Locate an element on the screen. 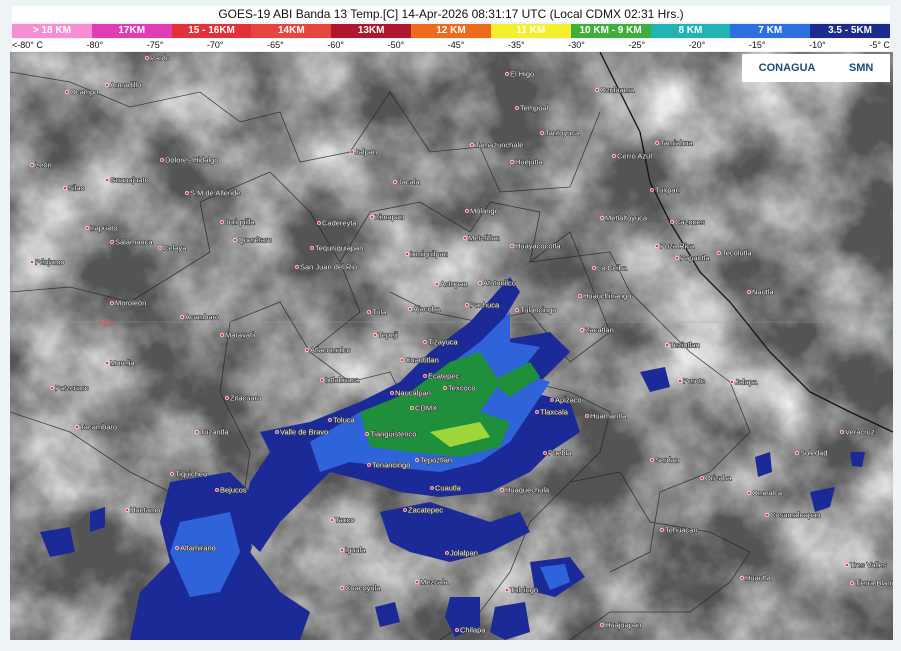  city-label: Zacatepec is located at coordinates (425, 510).